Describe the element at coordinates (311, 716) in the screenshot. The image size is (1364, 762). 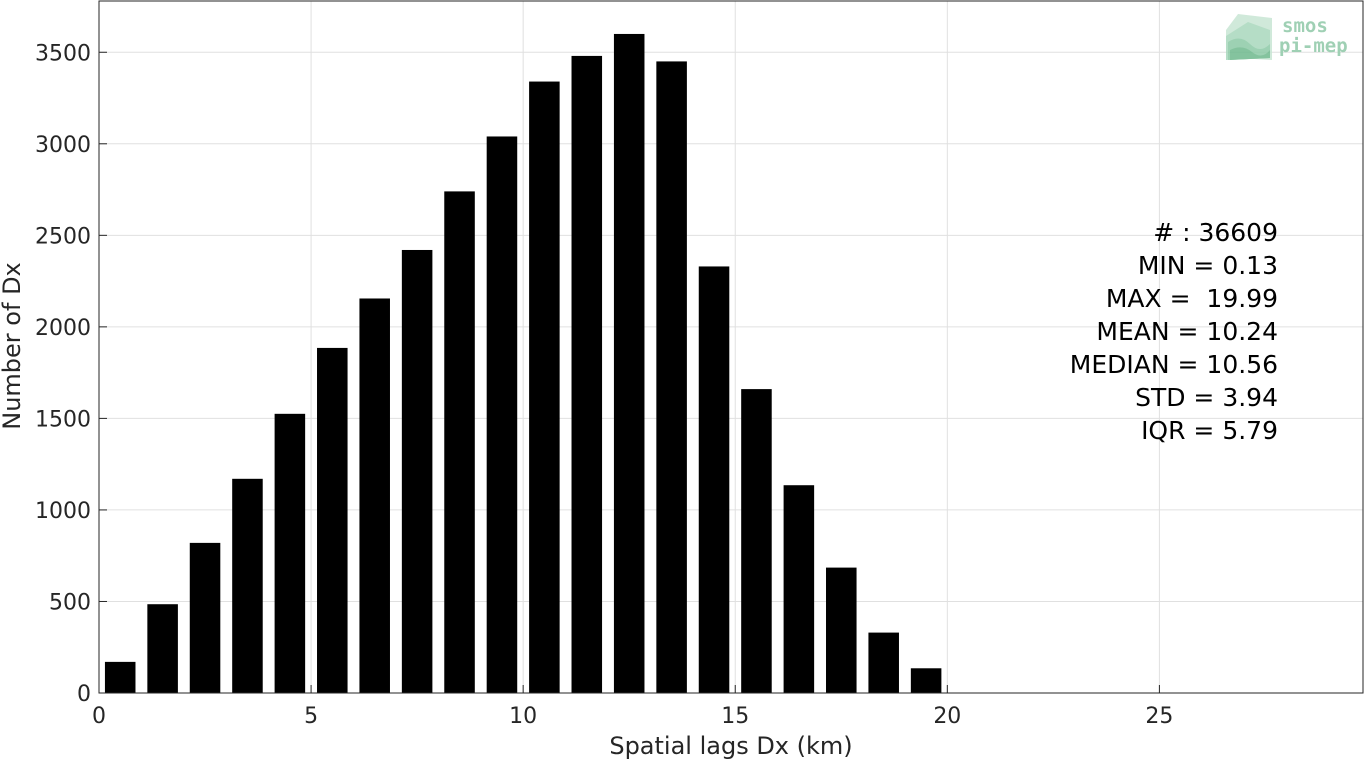
I see `x-tick-label: 5` at that location.